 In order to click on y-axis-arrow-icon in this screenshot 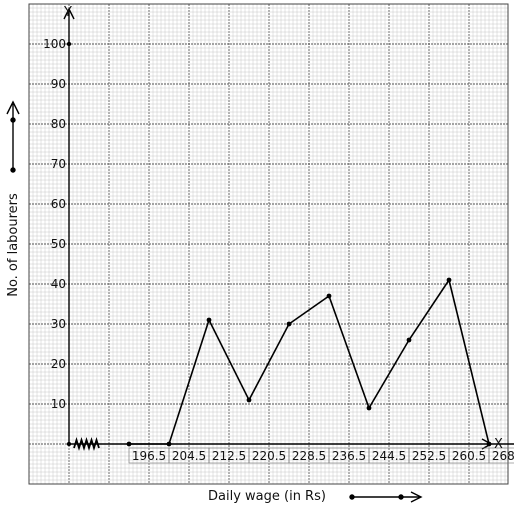, I will do `click(69, 13)`.